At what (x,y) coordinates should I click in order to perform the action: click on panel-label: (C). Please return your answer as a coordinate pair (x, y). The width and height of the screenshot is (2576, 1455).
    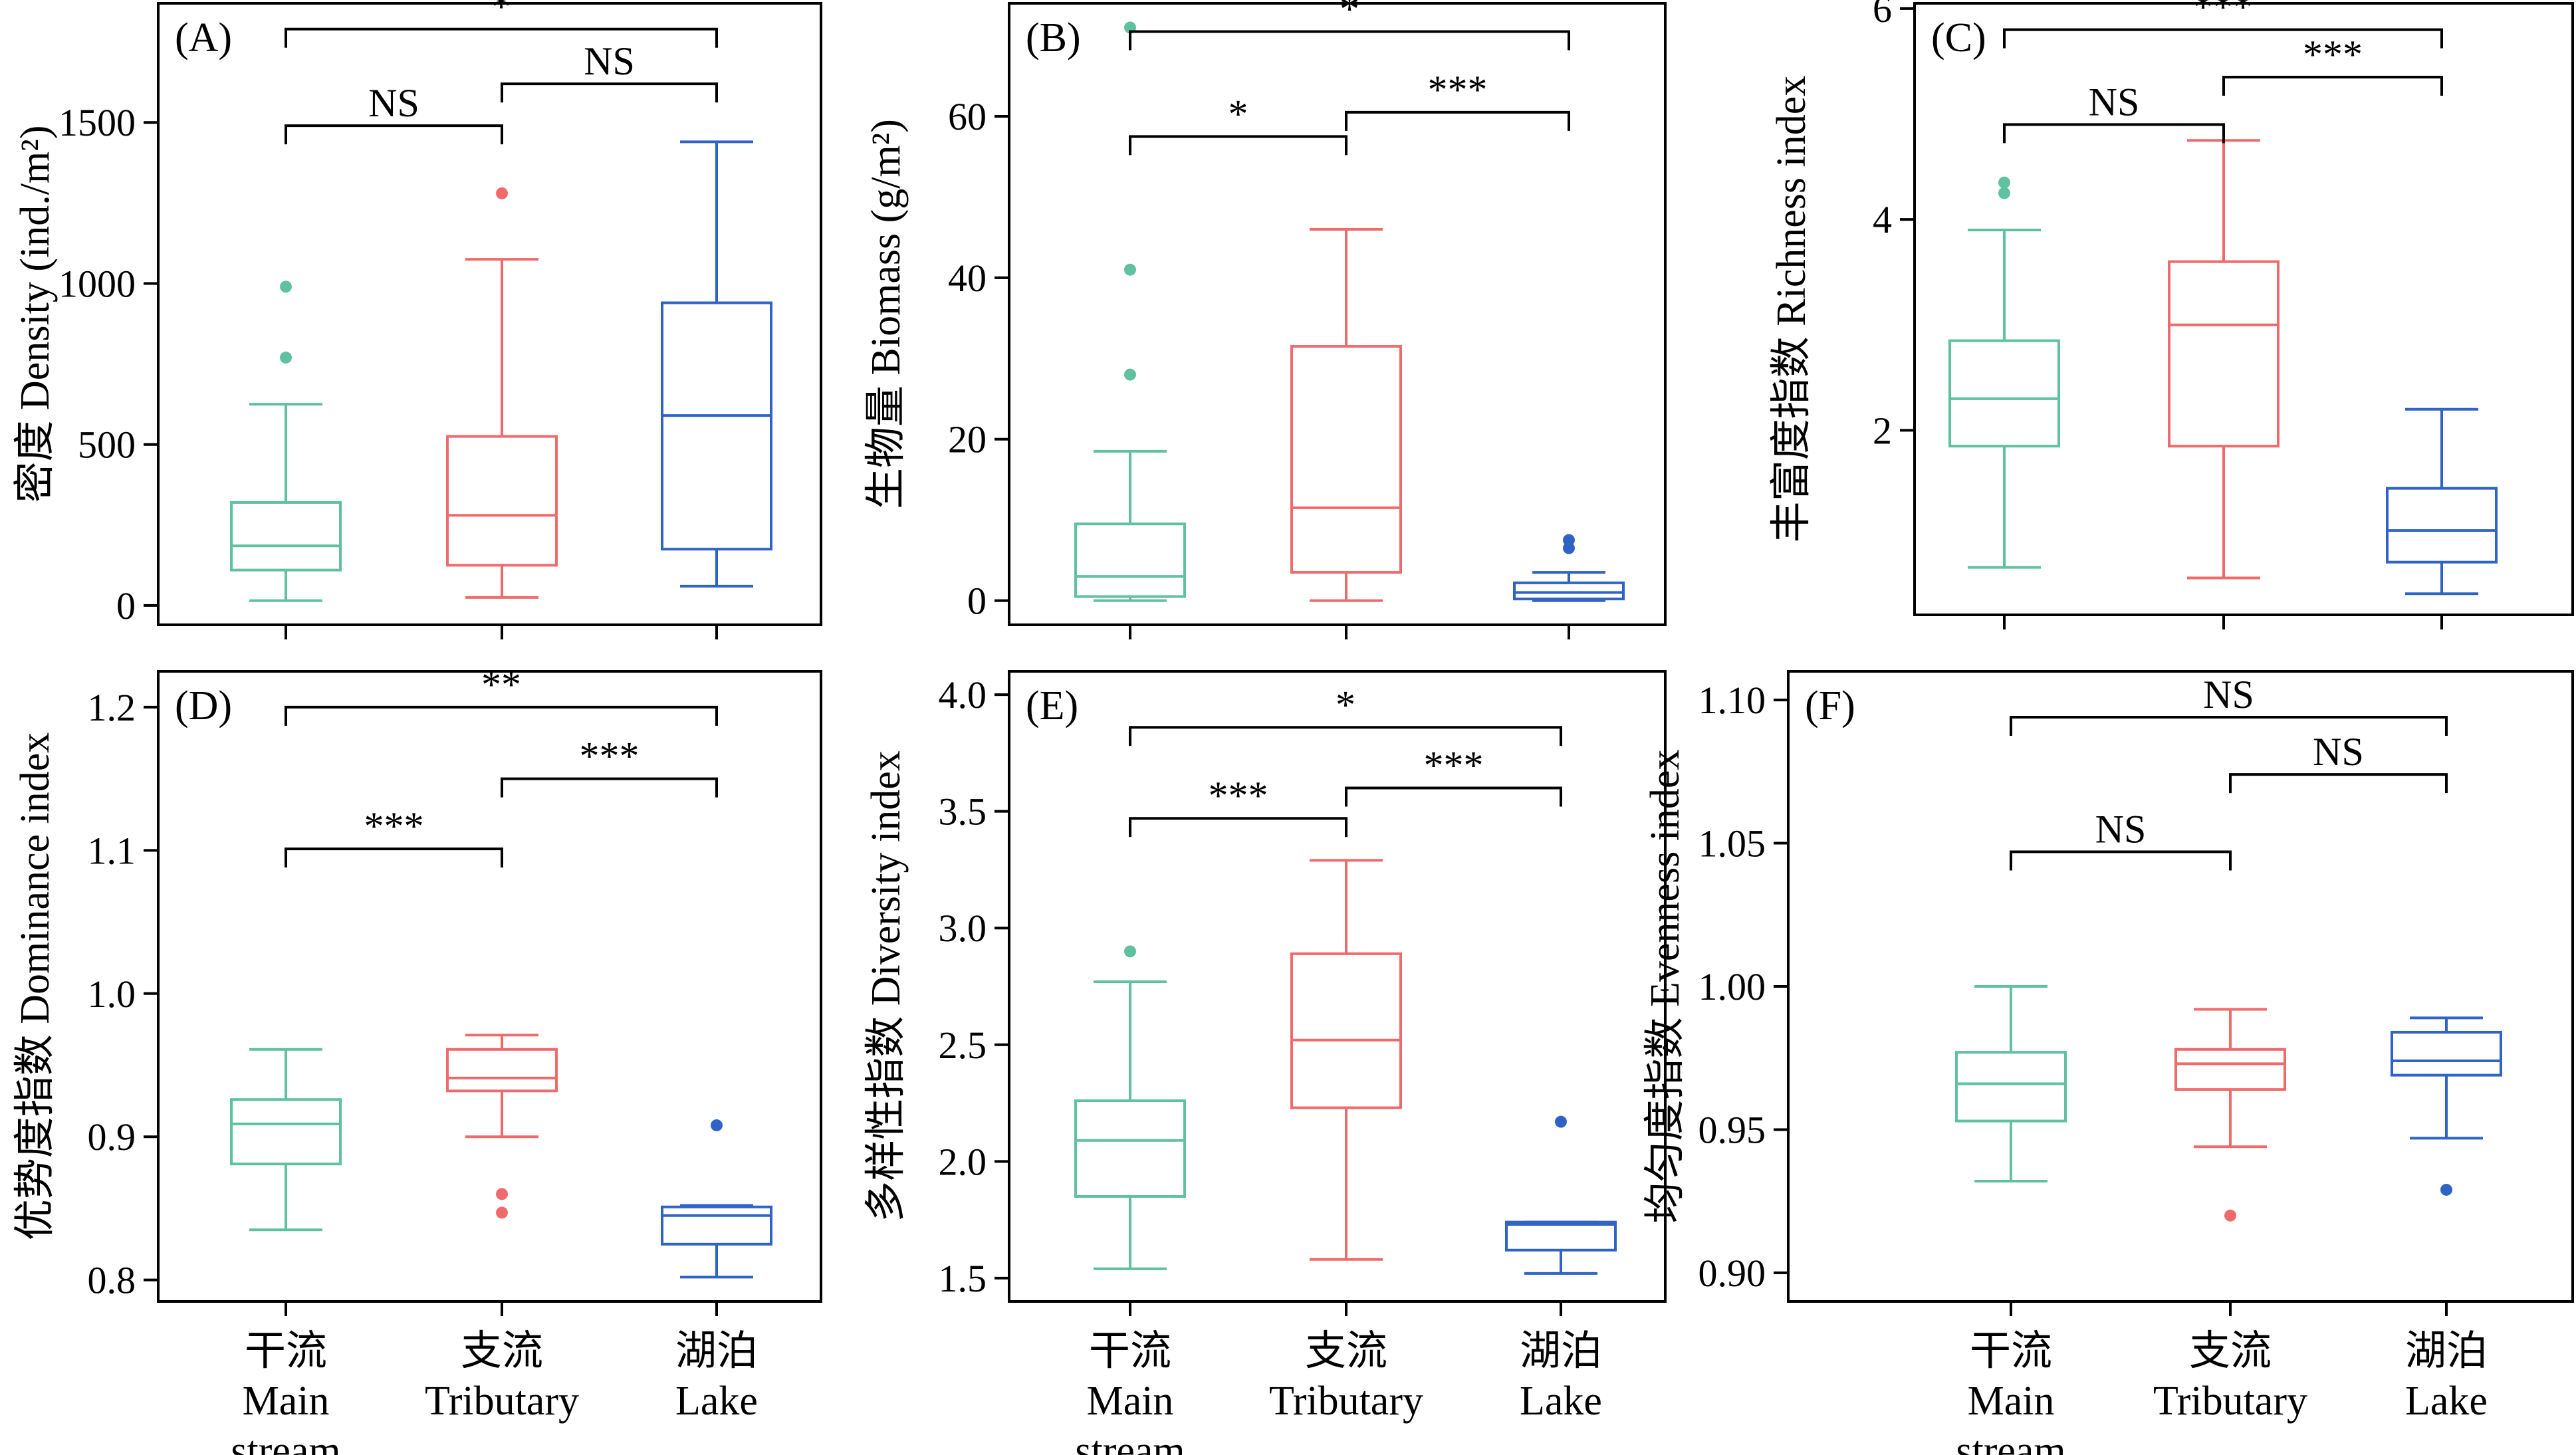
    Looking at the image, I should click on (1958, 37).